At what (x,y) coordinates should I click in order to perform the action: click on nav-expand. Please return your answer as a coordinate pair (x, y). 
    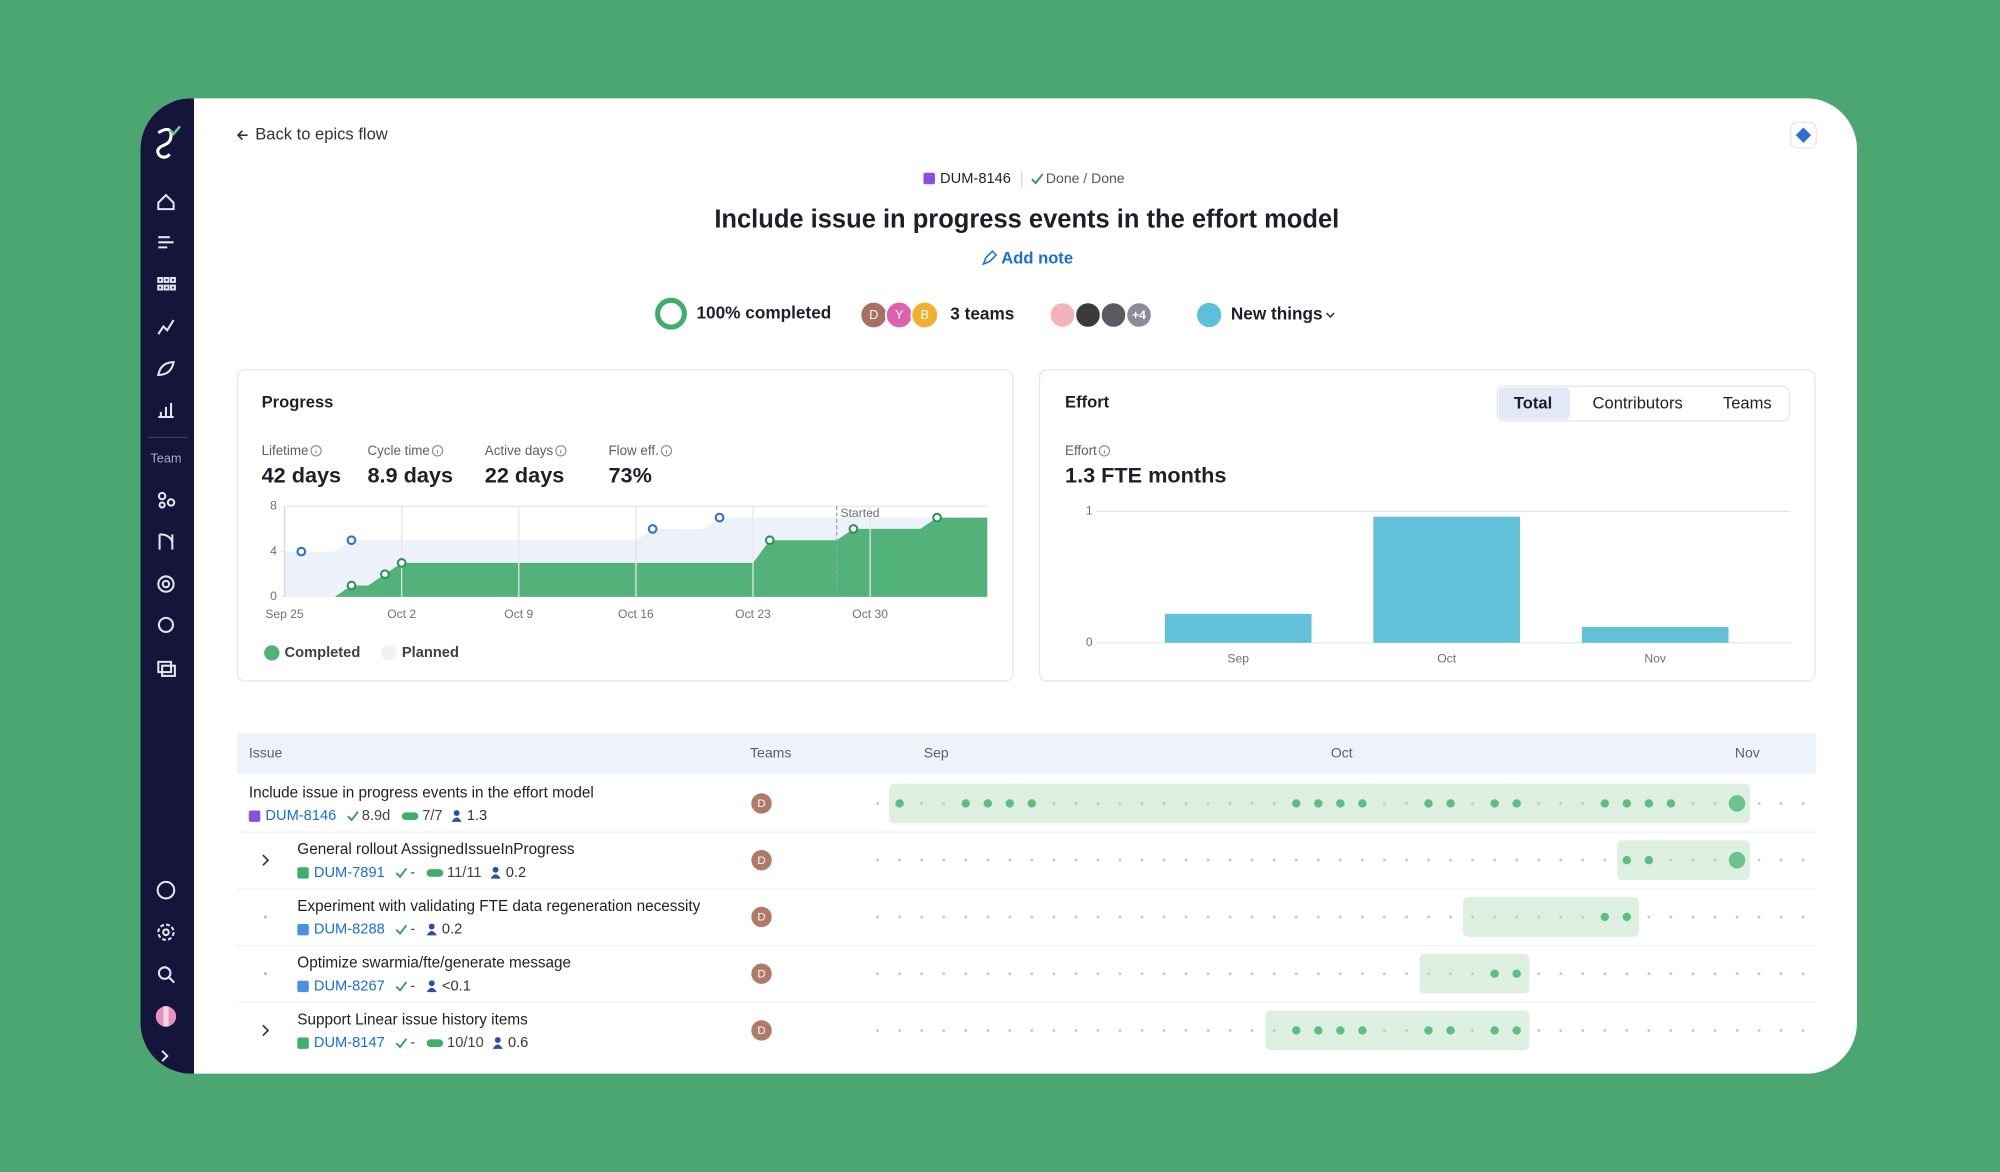
    Looking at the image, I should click on (165, 1056).